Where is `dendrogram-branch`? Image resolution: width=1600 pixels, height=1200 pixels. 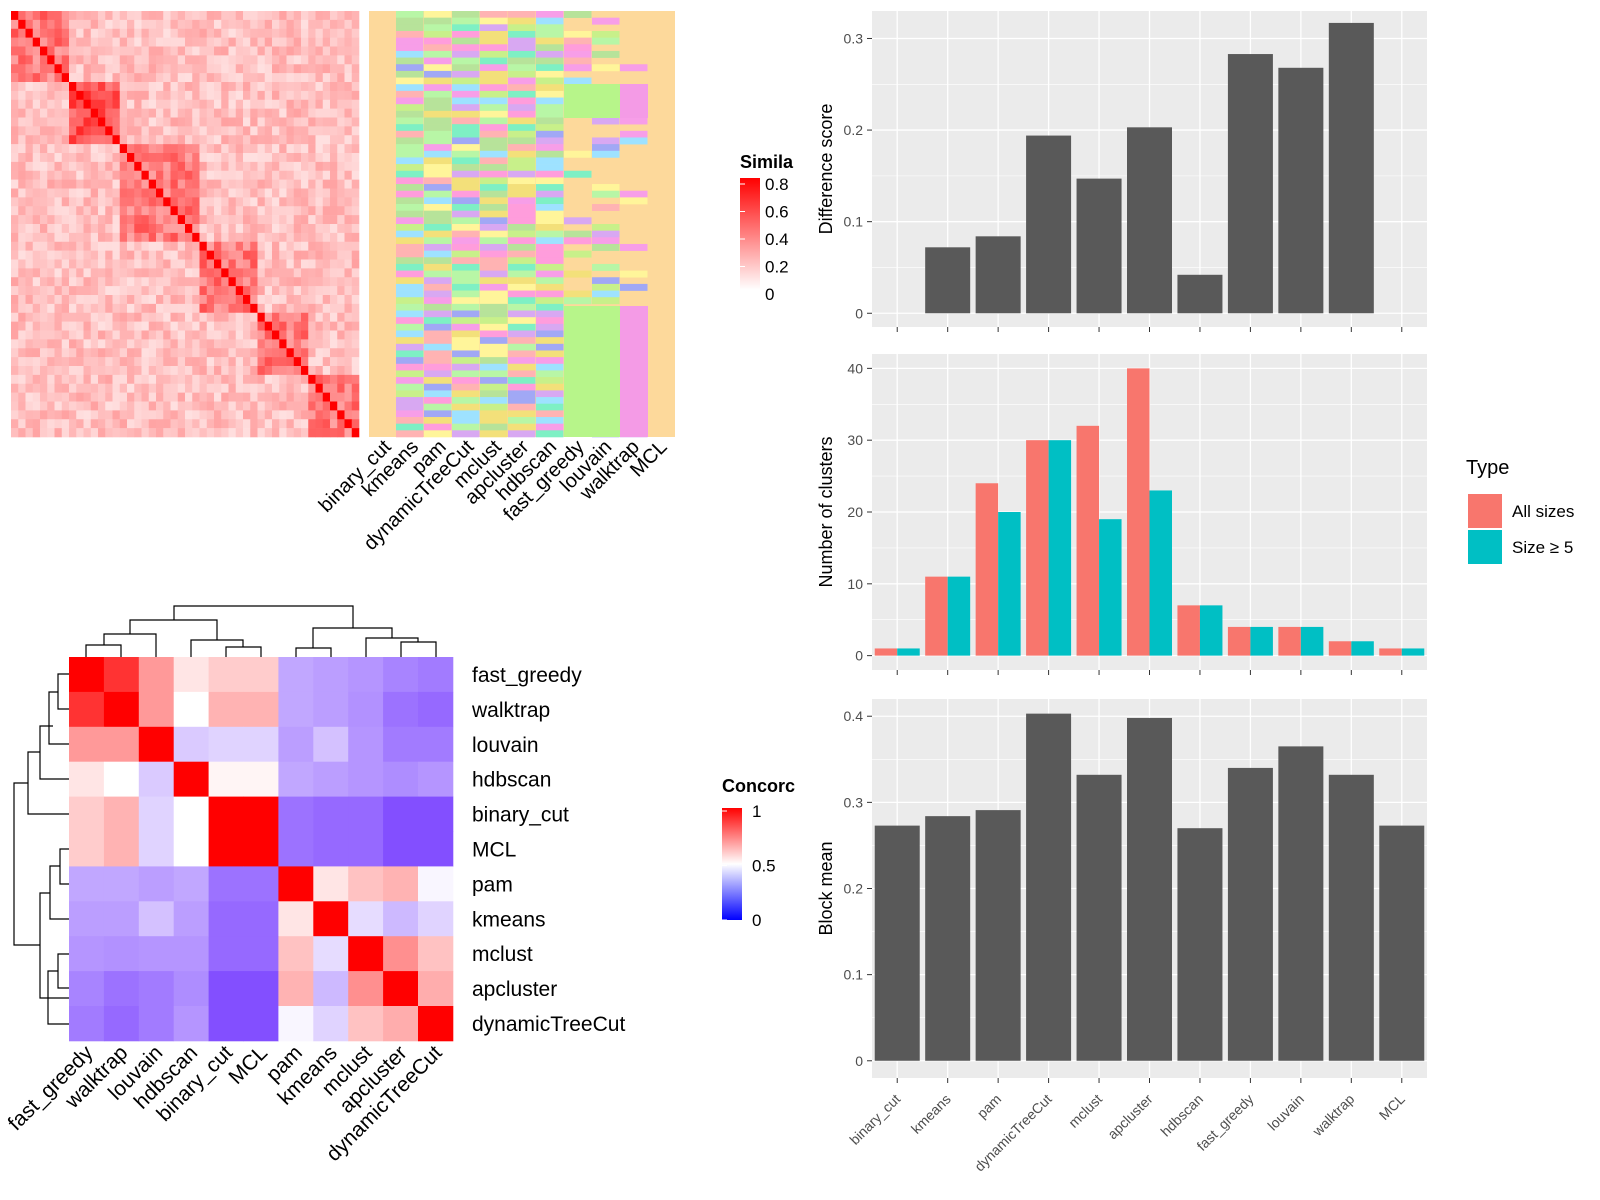 dendrogram-branch is located at coordinates (243, 651).